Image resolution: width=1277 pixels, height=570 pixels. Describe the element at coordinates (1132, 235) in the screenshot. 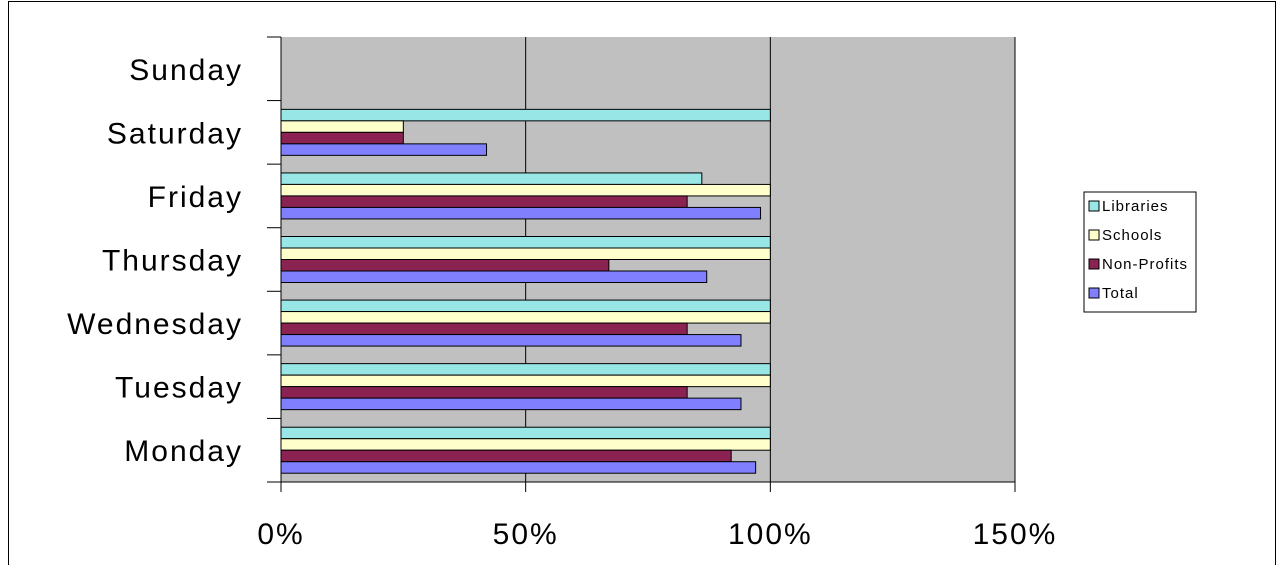

I see `legend-label: Schools` at that location.